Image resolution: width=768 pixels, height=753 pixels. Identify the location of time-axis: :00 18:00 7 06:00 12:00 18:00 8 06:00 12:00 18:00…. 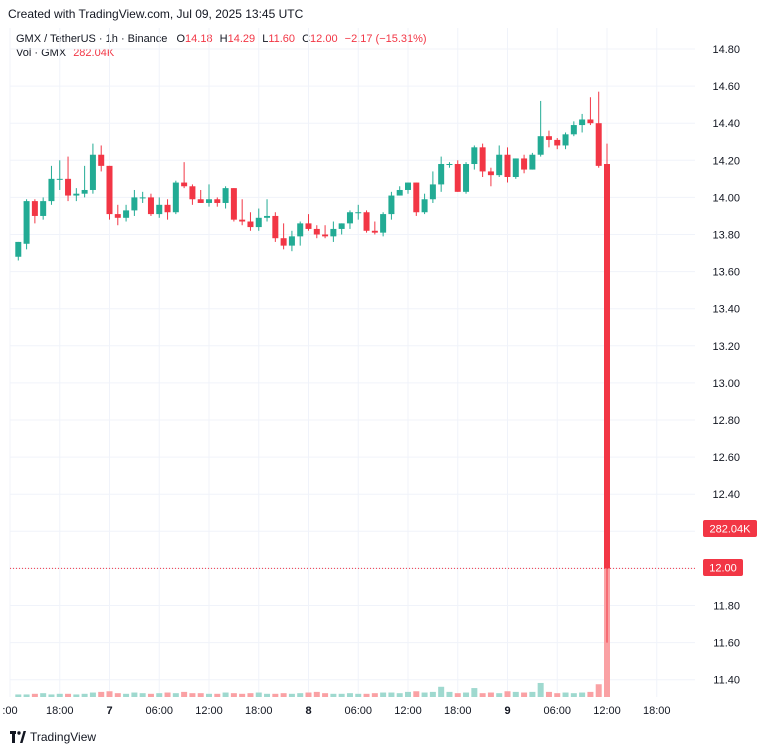
(336, 711).